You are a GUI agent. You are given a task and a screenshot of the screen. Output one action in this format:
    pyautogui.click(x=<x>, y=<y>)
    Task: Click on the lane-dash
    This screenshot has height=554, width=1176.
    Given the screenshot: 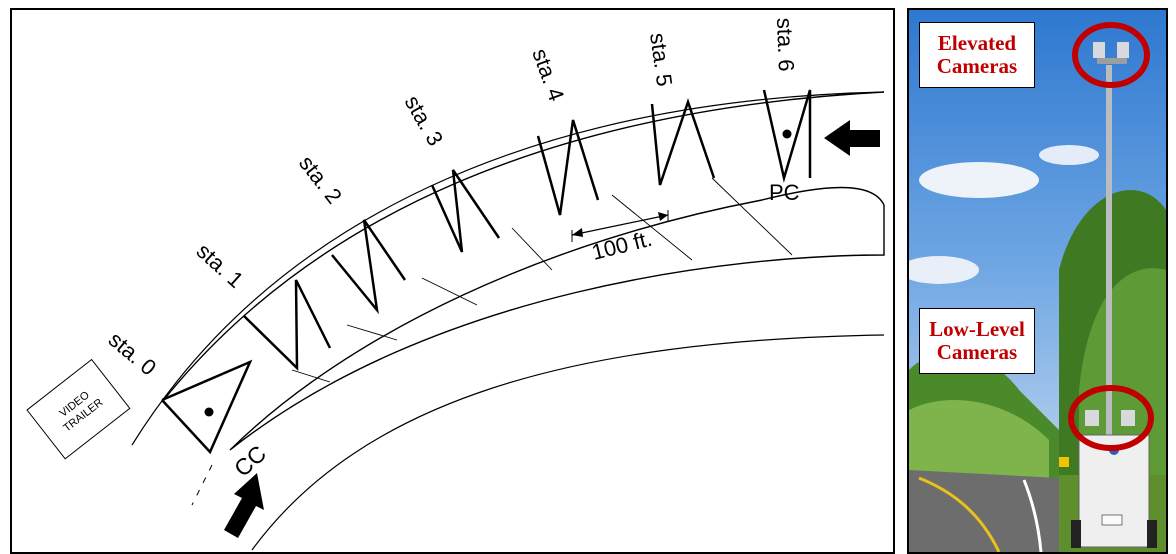 What is the action you would take?
    pyautogui.click(x=202, y=485)
    